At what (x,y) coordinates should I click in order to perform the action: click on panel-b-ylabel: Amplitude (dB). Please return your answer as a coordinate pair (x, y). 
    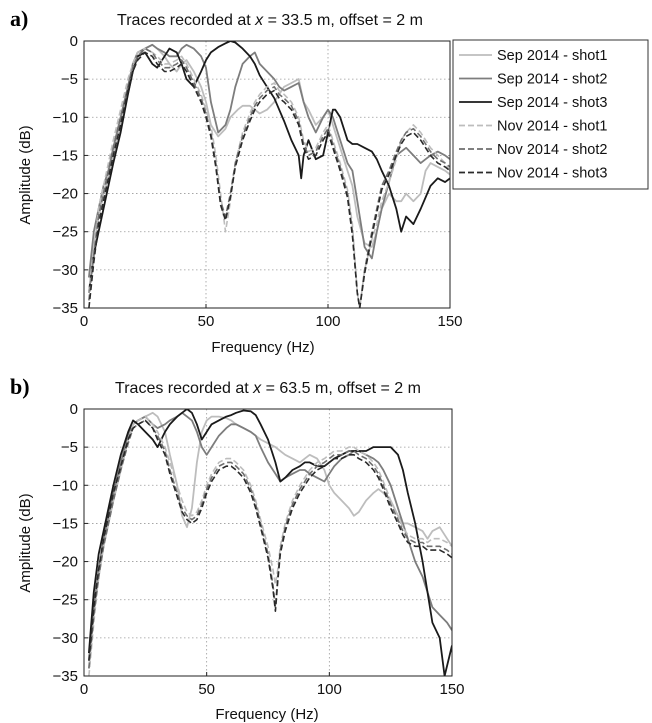
    Looking at the image, I should click on (25, 542).